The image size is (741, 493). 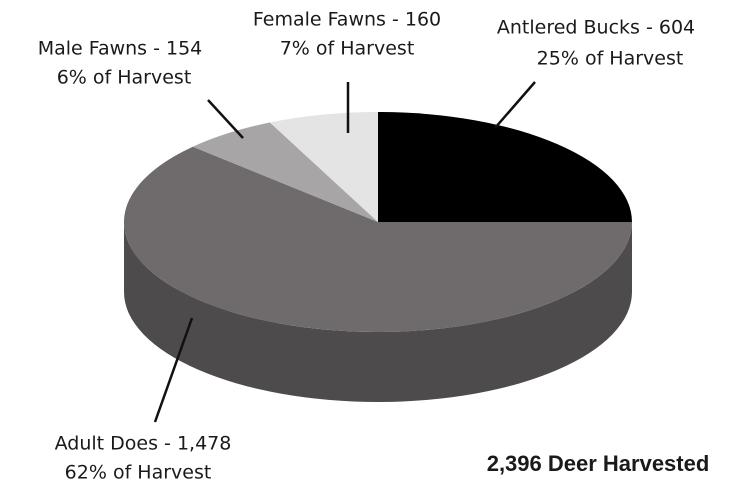 I want to click on slice-label: Male Fawns - 154, so click(x=120, y=49).